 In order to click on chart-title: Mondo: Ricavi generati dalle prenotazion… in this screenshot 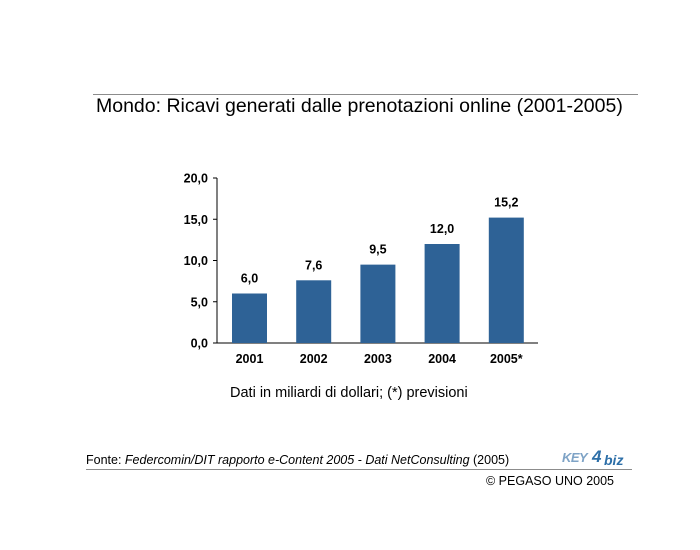, I will do `click(359, 106)`.